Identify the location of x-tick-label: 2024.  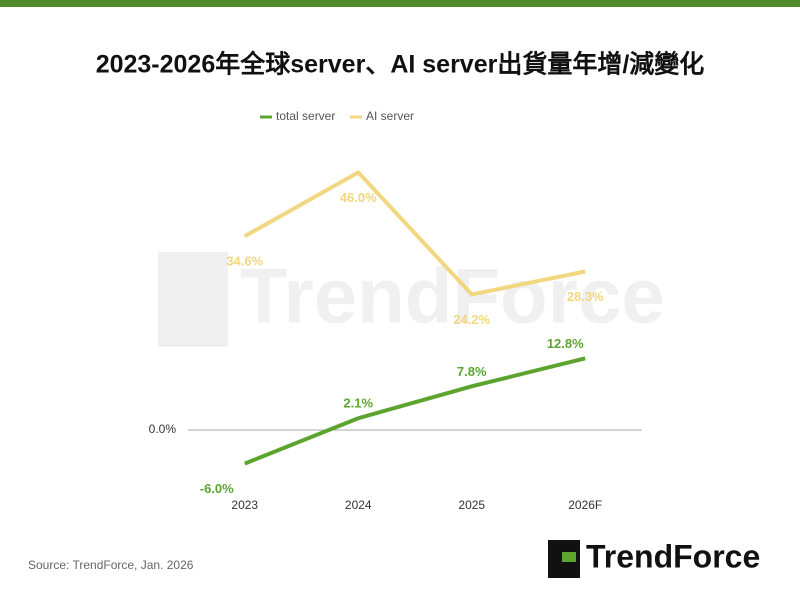
(358, 505).